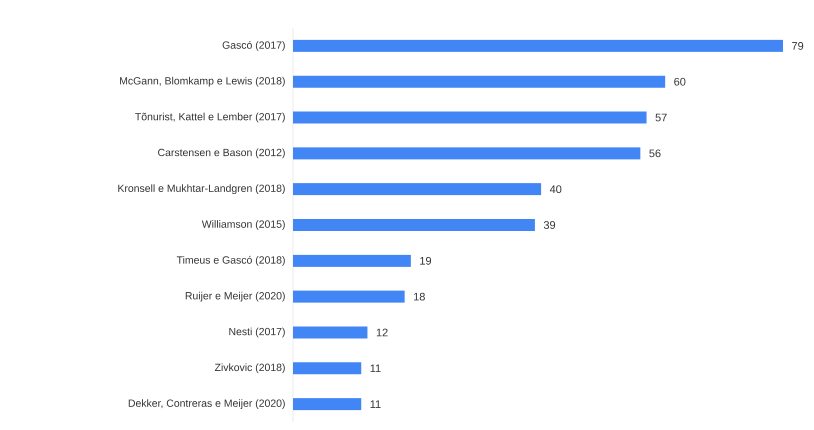 The image size is (814, 430). Describe the element at coordinates (235, 297) in the screenshot. I see `y-tick-label: Ruijer e Meijer (2020)` at that location.